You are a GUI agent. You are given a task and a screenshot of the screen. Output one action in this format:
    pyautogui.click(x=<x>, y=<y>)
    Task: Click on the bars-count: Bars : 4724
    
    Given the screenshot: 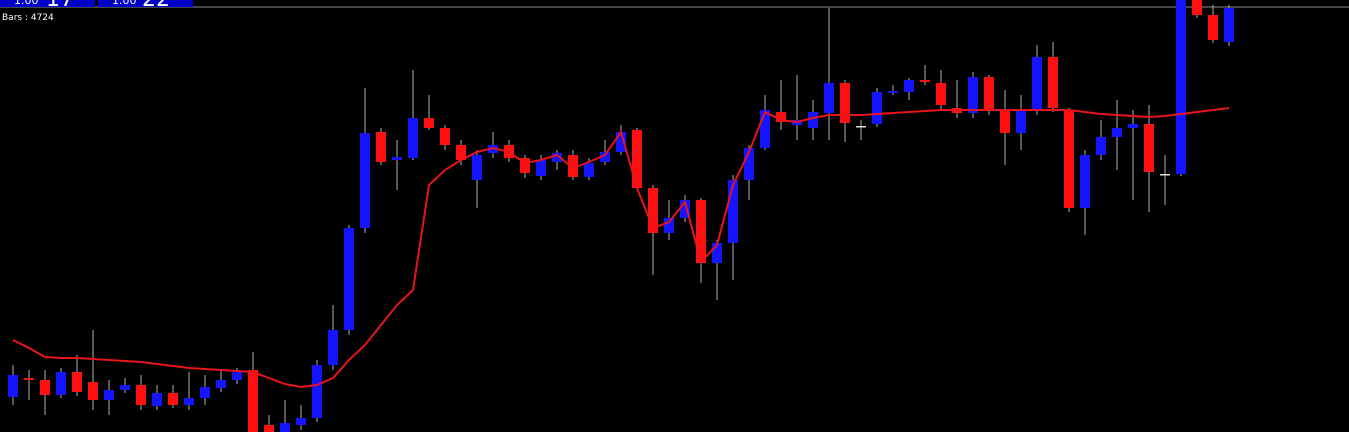 What is the action you would take?
    pyautogui.click(x=28, y=18)
    